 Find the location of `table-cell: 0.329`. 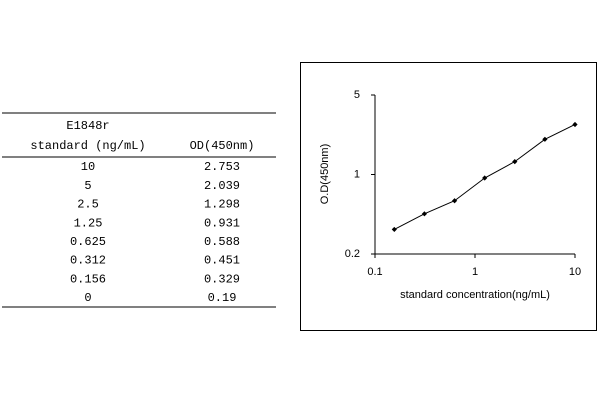

table-cell: 0.329 is located at coordinates (222, 279).